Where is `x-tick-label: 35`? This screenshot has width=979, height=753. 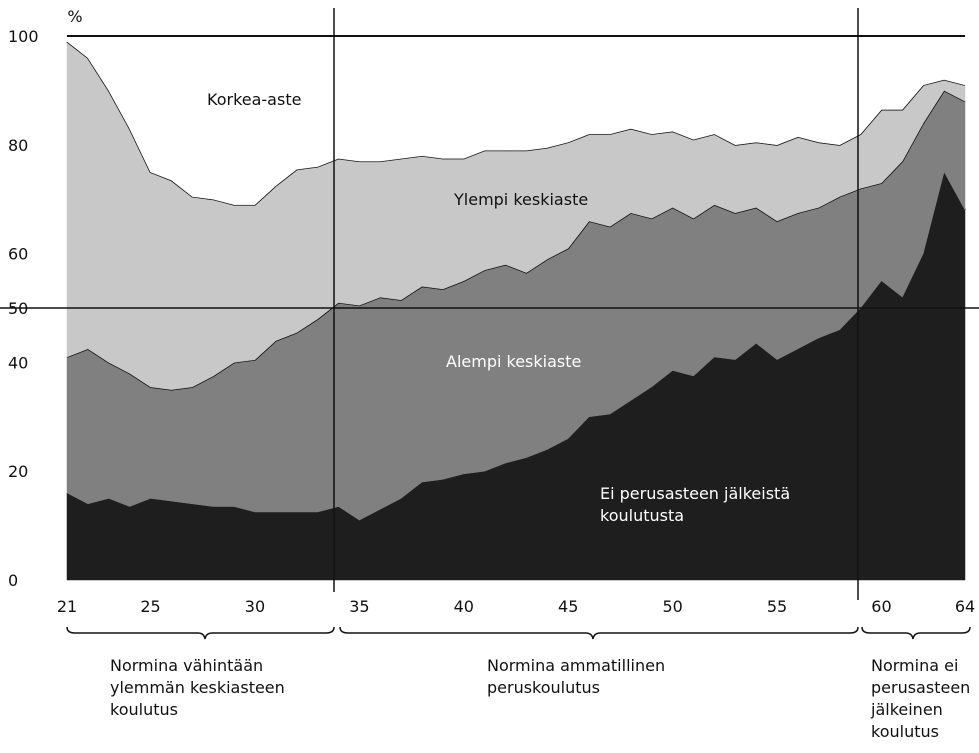 x-tick-label: 35 is located at coordinates (359, 606).